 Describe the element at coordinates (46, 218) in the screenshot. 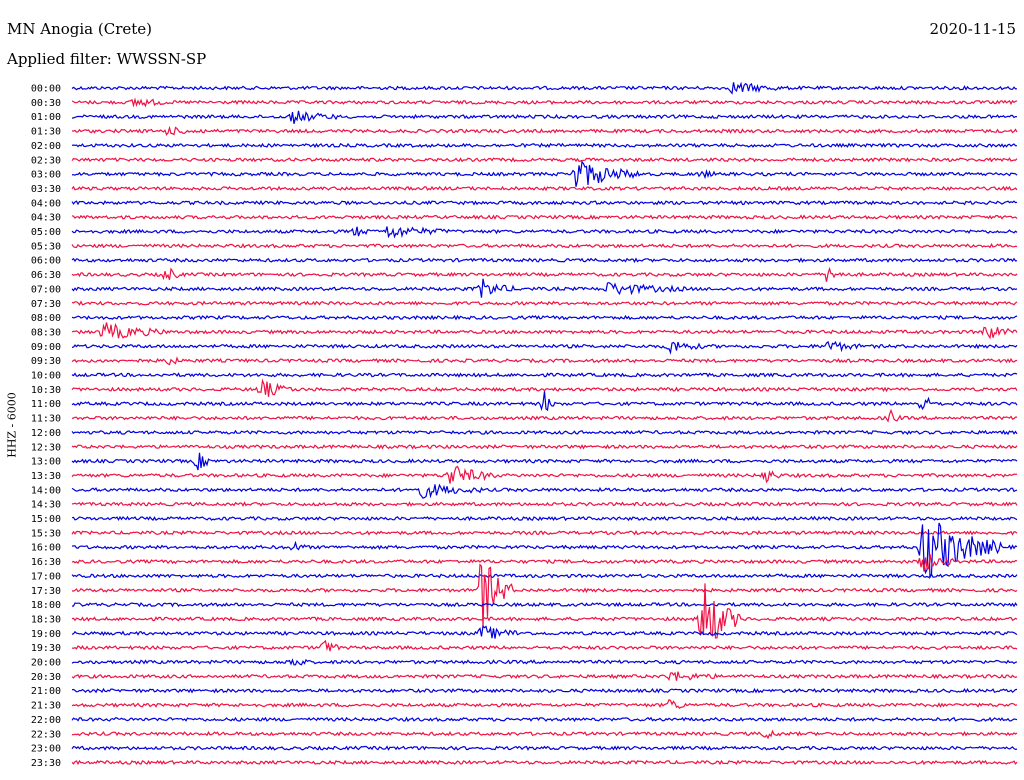

I see `row-time-label: 04:30` at that location.